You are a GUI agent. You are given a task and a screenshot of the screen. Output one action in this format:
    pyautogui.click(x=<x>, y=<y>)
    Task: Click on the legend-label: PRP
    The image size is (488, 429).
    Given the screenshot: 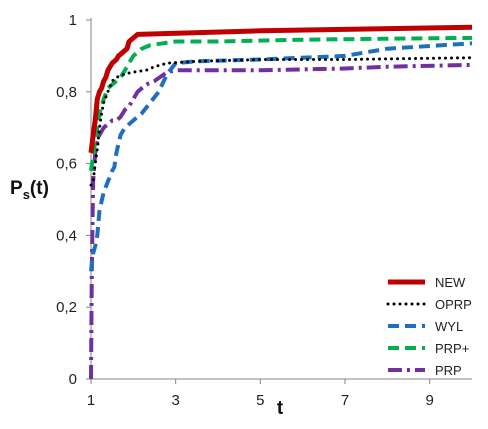 What is the action you would take?
    pyautogui.click(x=448, y=370)
    